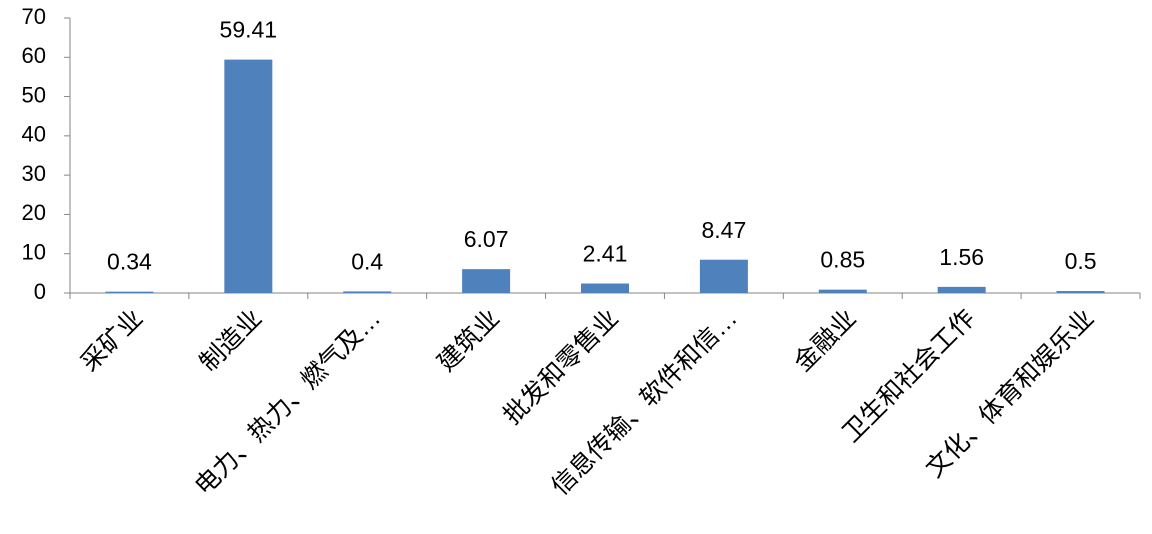  Describe the element at coordinates (34, 94) in the screenshot. I see `y-tick-label: 50` at that location.